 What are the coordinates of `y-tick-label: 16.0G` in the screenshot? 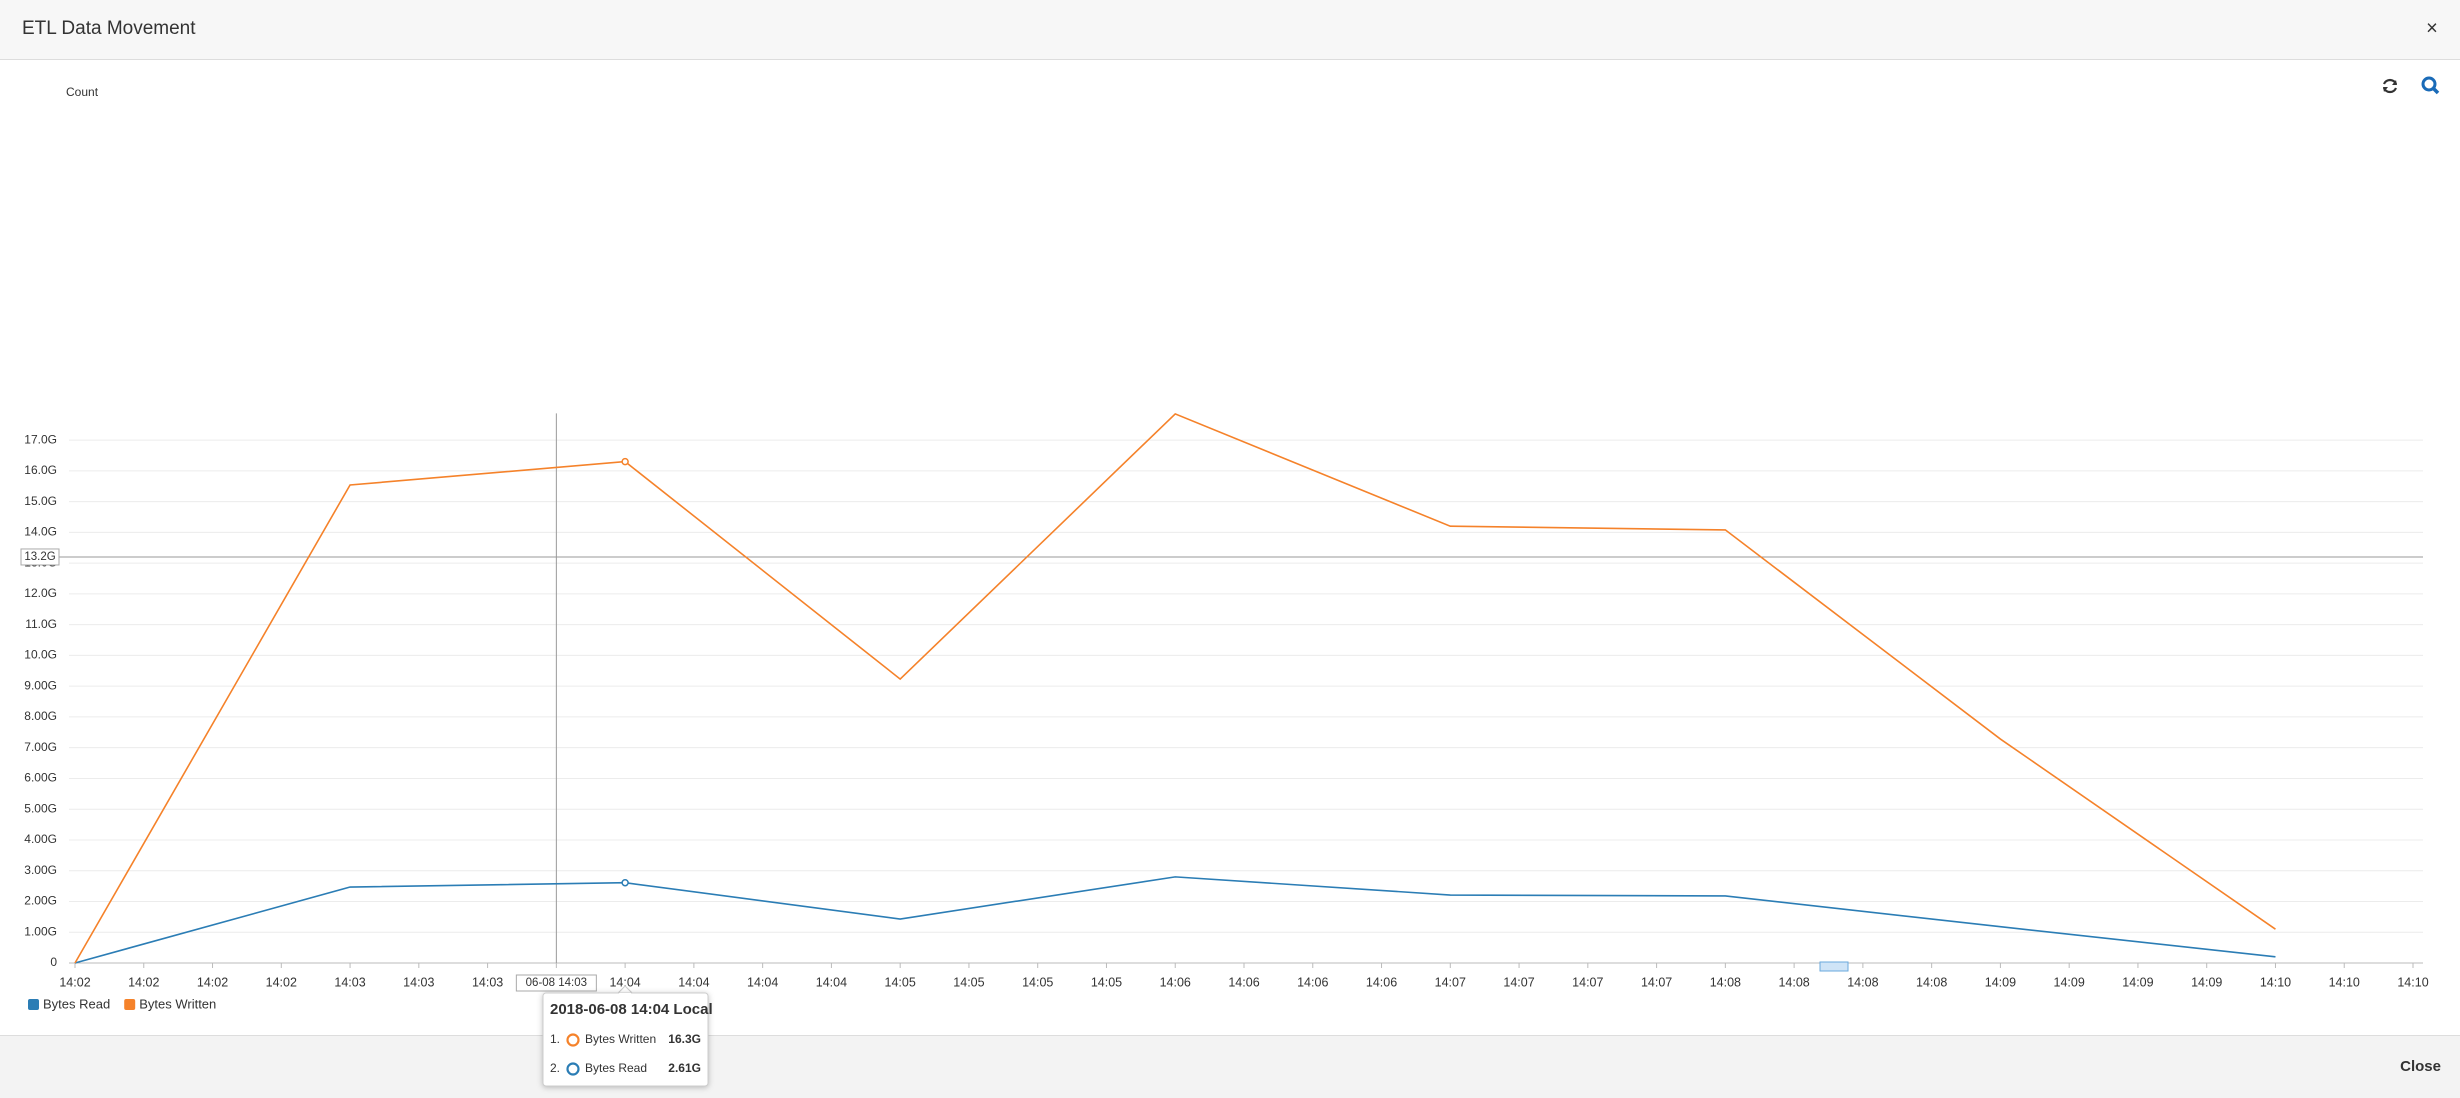 It's located at (40, 470).